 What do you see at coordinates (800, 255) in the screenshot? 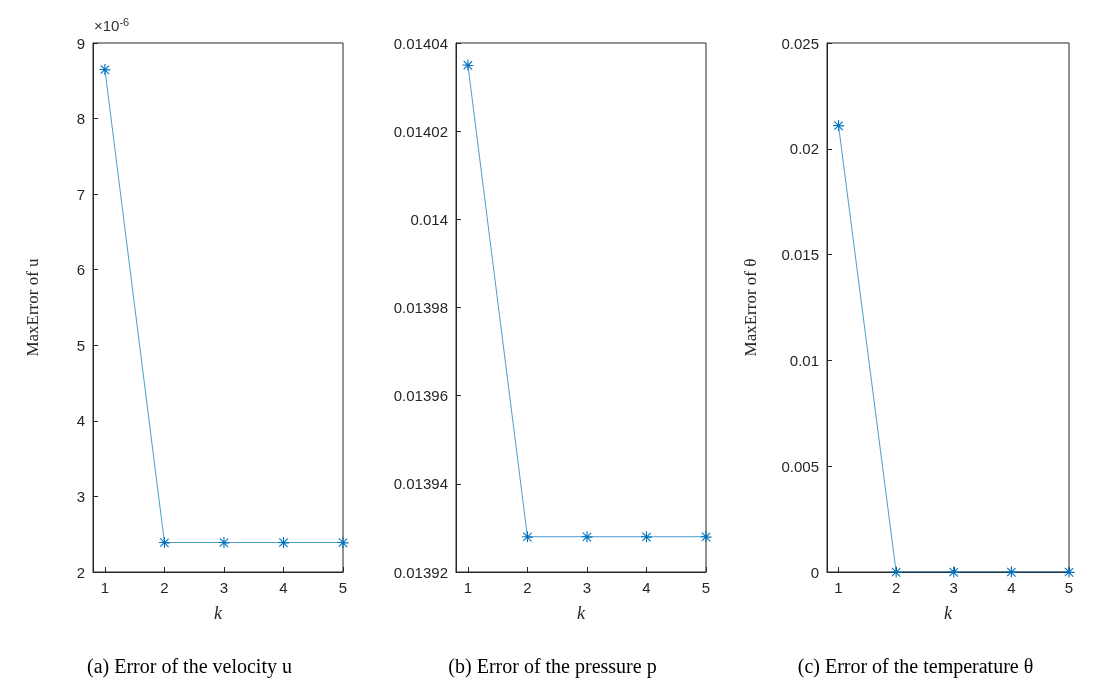
I see `y-tick-label: 0.015` at bounding box center [800, 255].